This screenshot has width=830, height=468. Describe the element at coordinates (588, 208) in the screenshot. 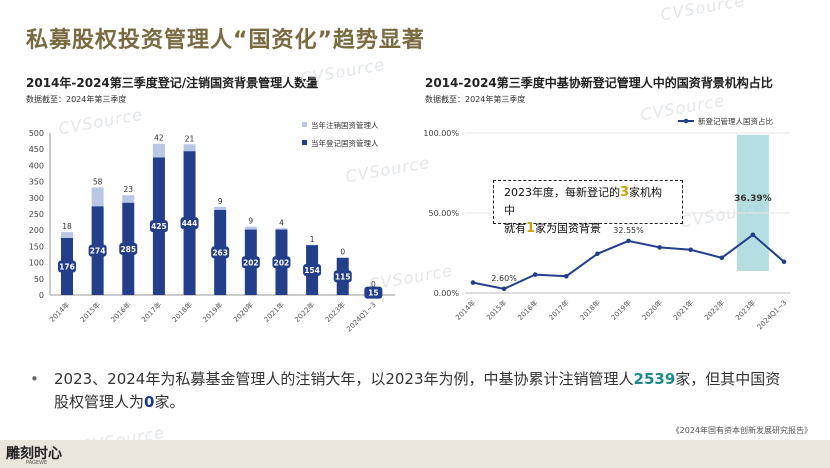

I see `annotation-box: 2023年度，每新登记的3家机构中 就有1家为国资背景` at that location.